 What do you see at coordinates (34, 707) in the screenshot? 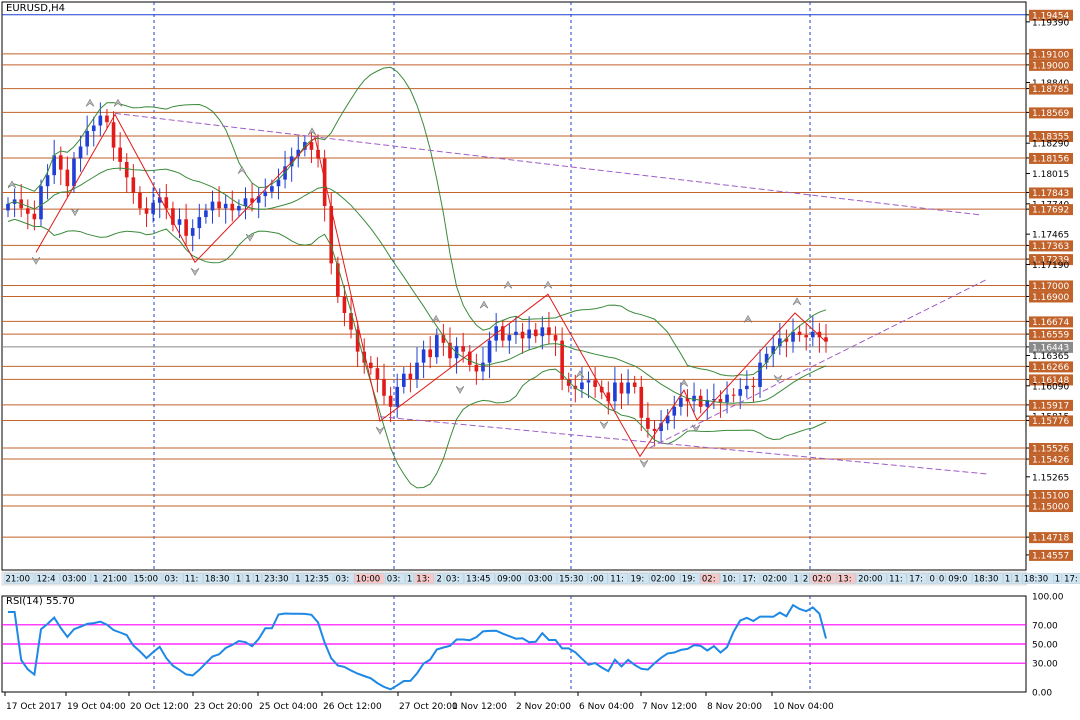
I see `date-axis-label: 17 Oct 2017` at bounding box center [34, 707].